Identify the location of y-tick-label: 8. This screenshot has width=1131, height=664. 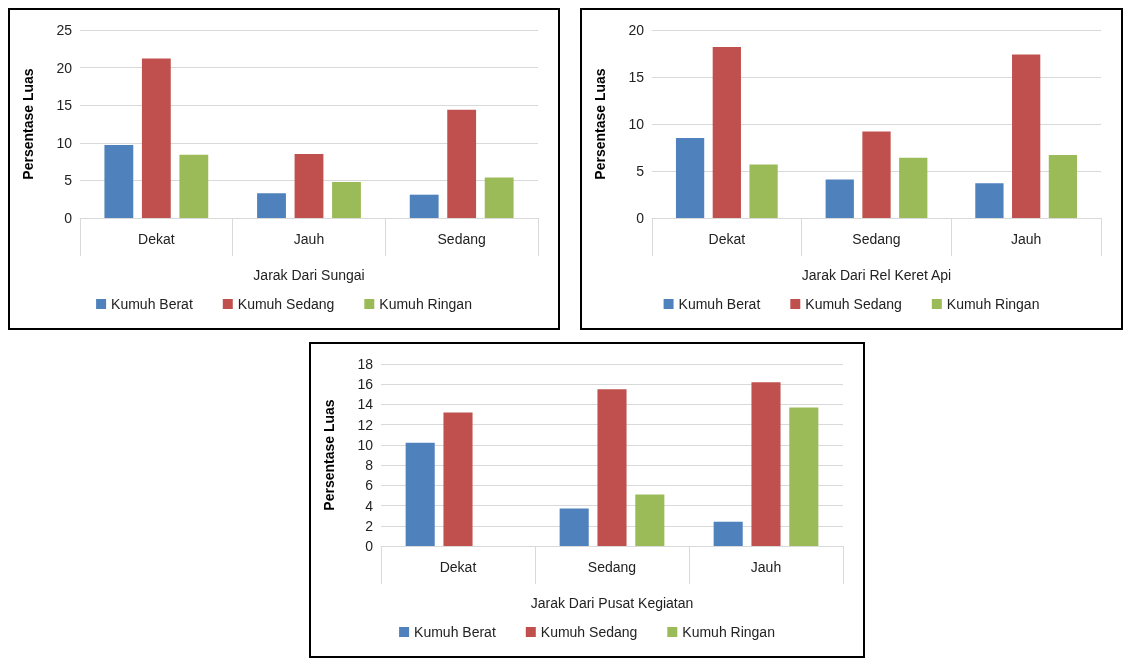
(369, 465).